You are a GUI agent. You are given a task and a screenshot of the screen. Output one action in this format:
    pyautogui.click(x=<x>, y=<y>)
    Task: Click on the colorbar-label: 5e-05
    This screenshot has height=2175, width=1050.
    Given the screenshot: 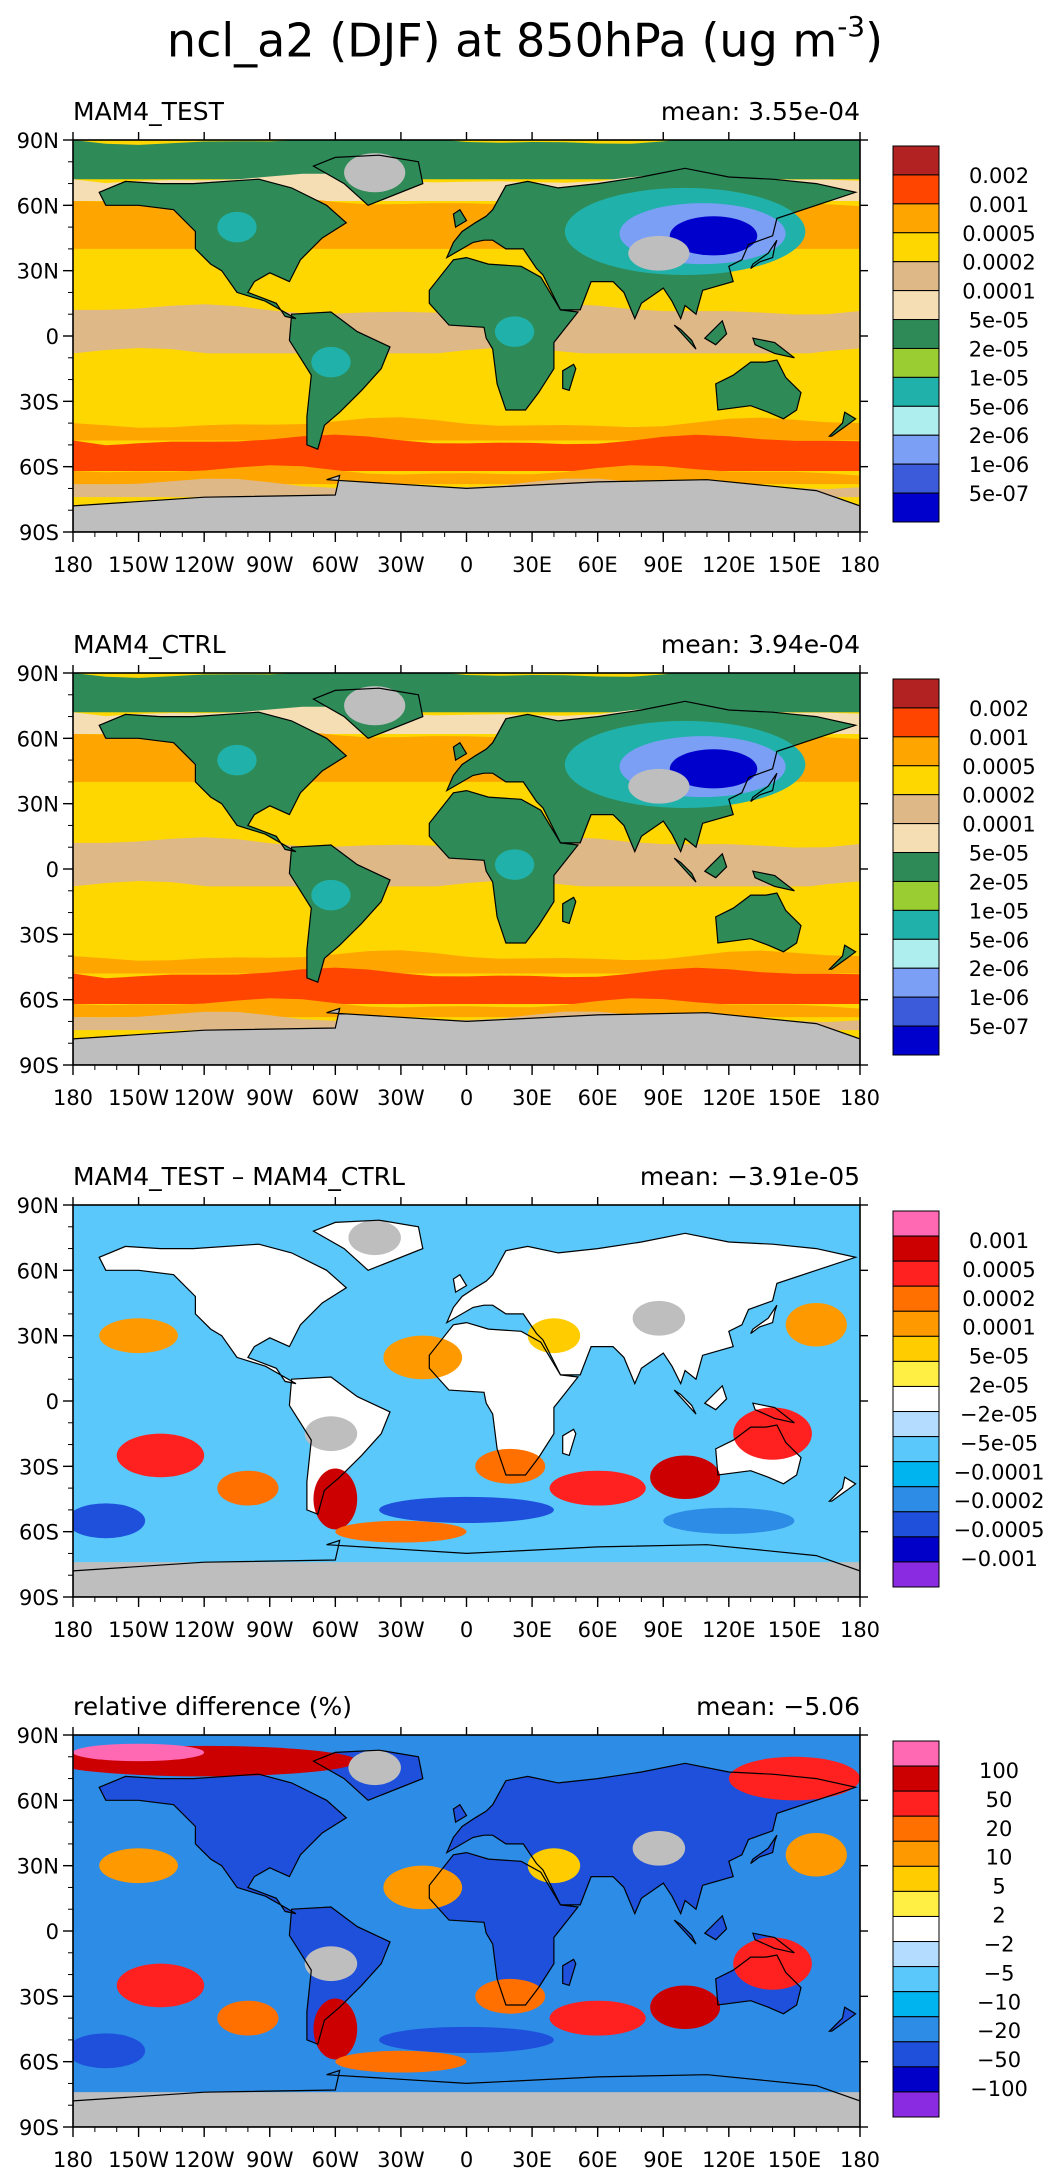 What is the action you would take?
    pyautogui.click(x=999, y=1357)
    